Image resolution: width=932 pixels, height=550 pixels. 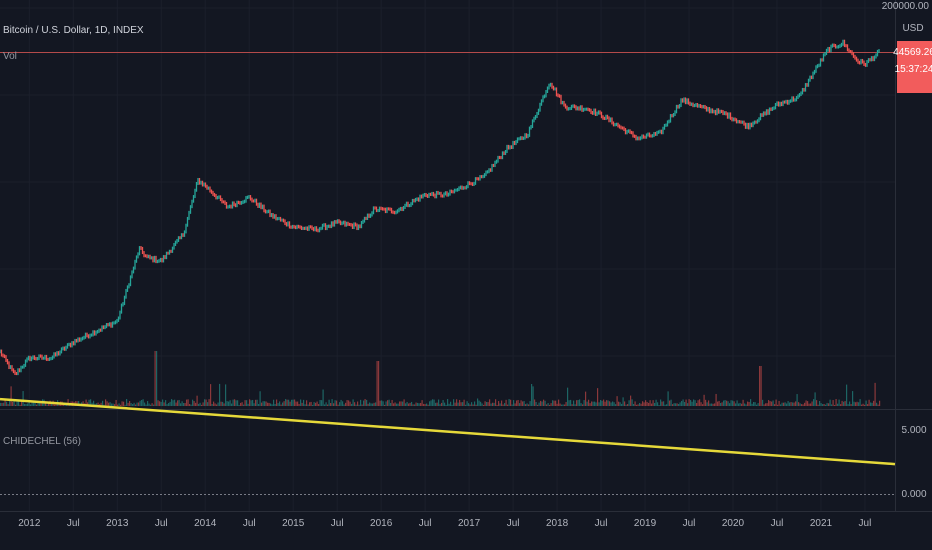 What do you see at coordinates (912, 28) in the screenshot?
I see `price-axis-currency: USD` at bounding box center [912, 28].